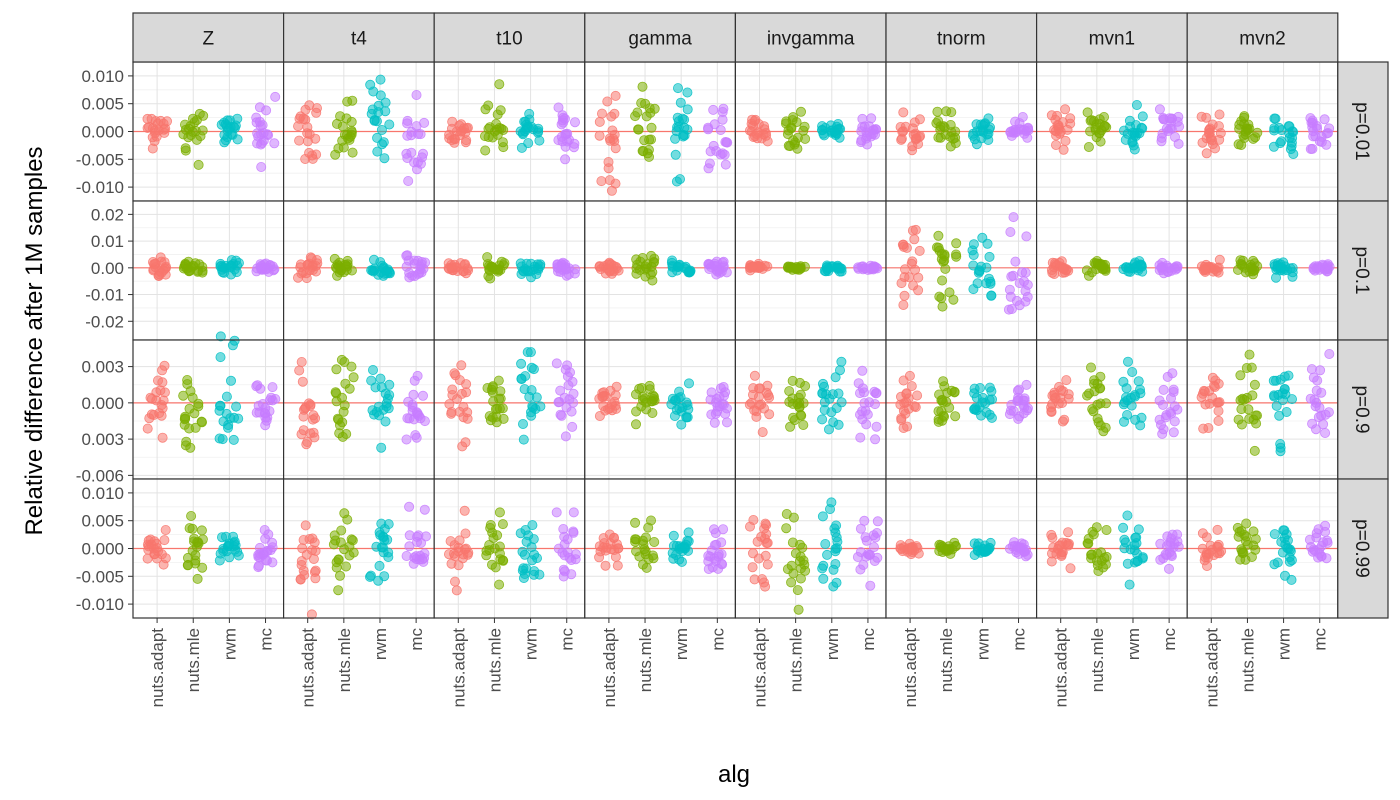 This screenshot has width=1400, height=800. Describe the element at coordinates (102, 521) in the screenshot. I see `y-tick-label: 0.005` at that location.